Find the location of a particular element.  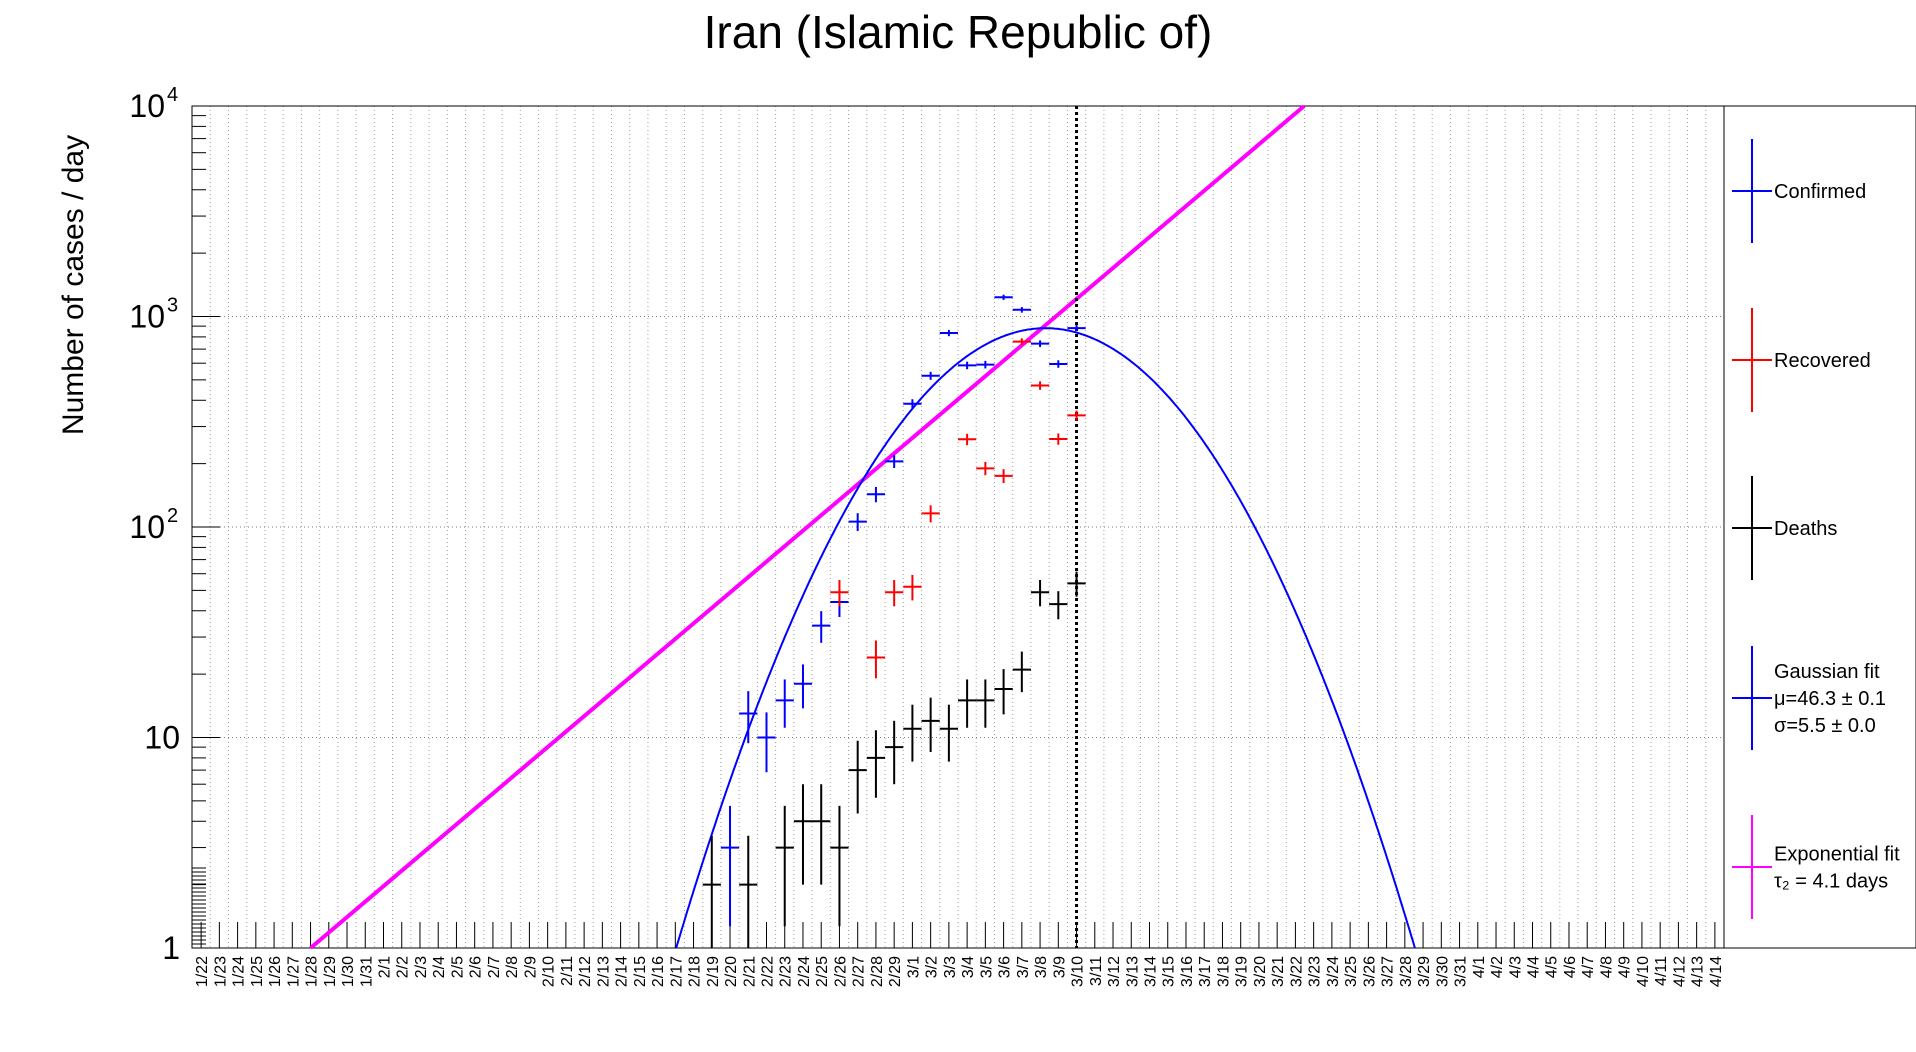

x-tick-label: 3/14 is located at coordinates (1151, 971).